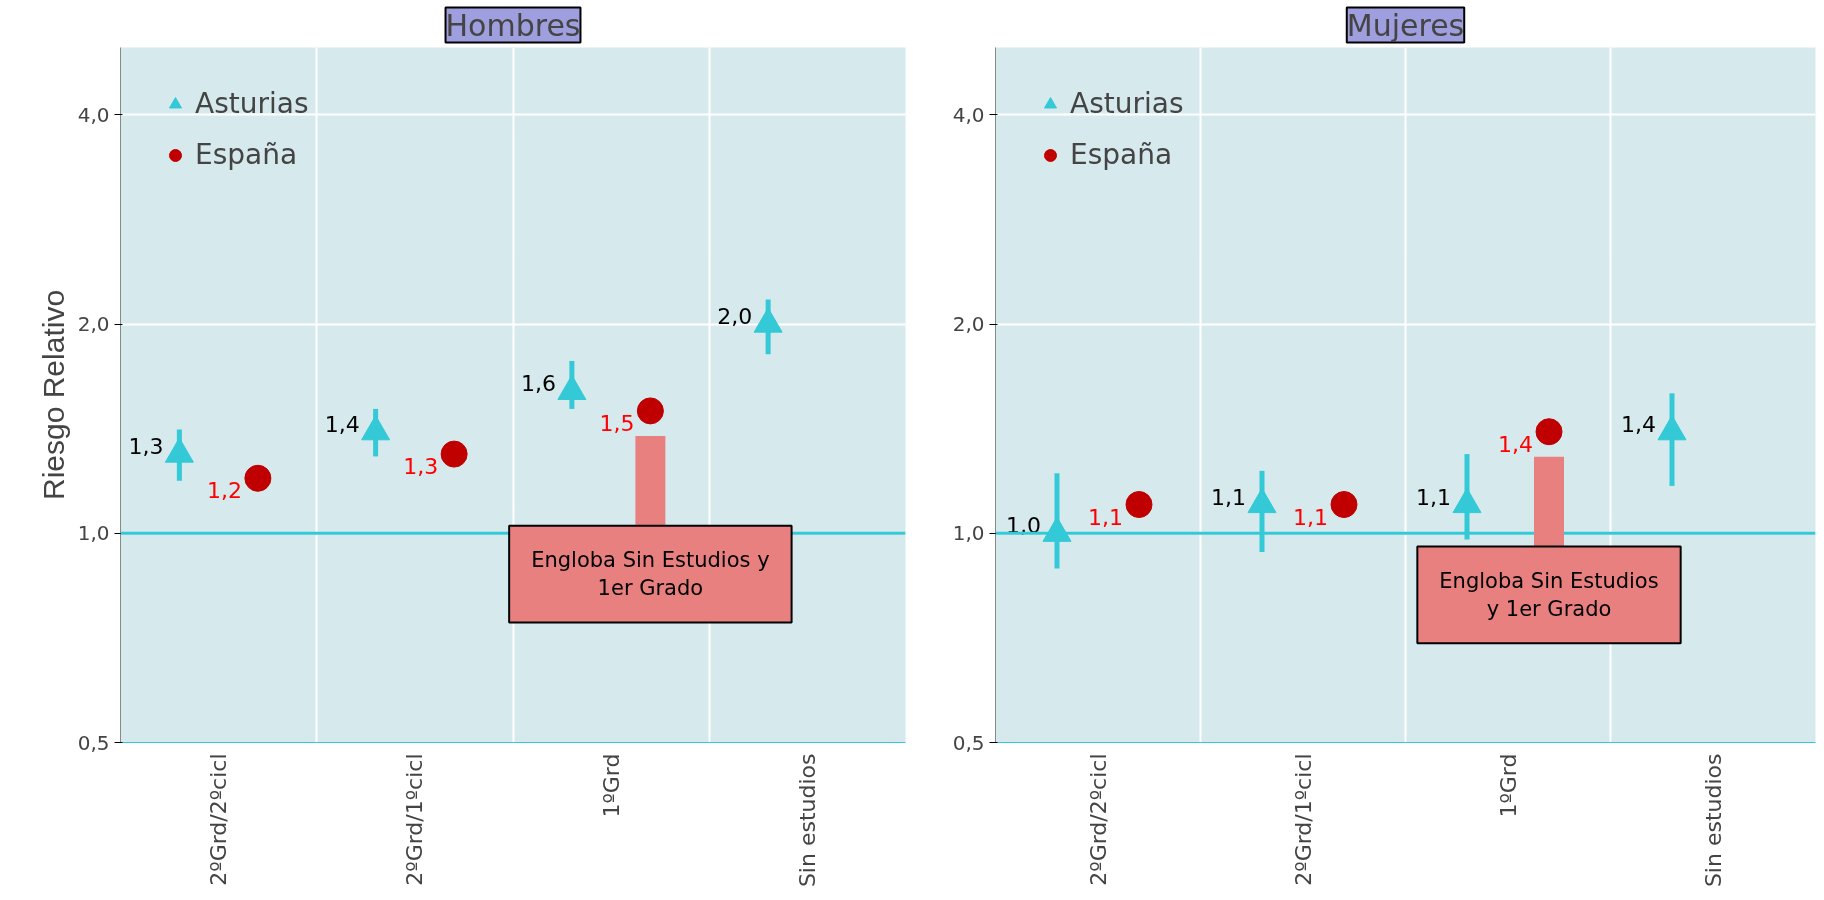  I want to click on data-label: 1,2, so click(224, 491).